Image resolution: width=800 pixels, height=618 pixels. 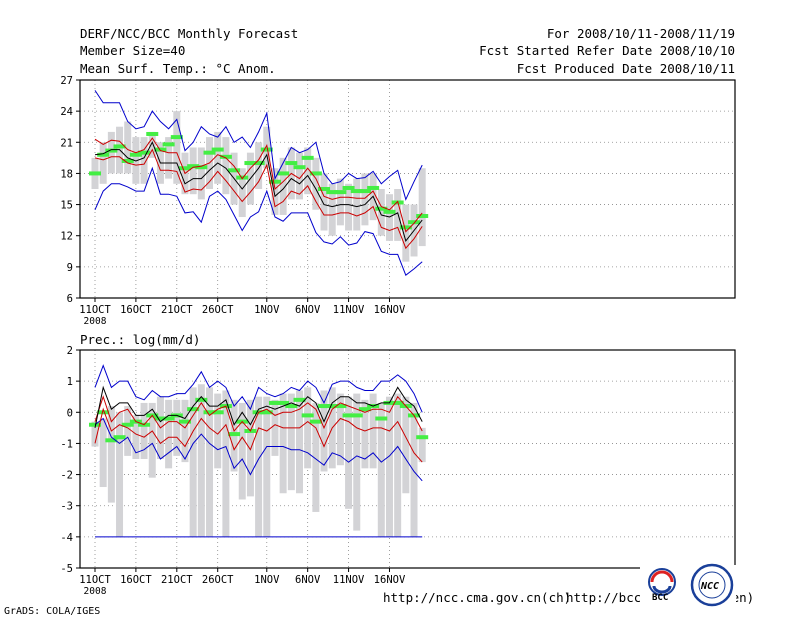 I want to click on temp-ytick-label: 15, so click(x=66, y=206).